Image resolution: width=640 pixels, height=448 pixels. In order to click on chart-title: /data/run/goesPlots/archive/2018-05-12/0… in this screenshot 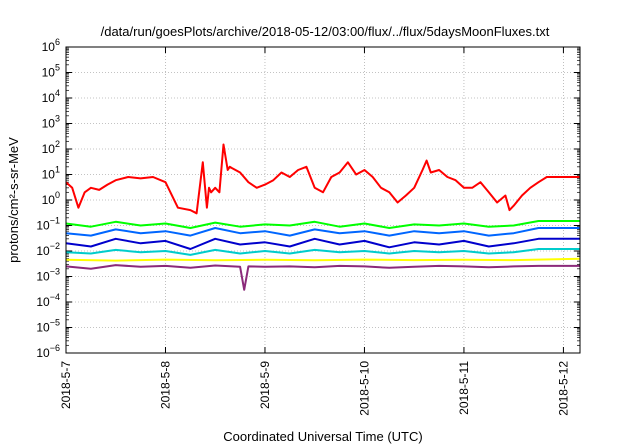, I will do `click(325, 31)`.